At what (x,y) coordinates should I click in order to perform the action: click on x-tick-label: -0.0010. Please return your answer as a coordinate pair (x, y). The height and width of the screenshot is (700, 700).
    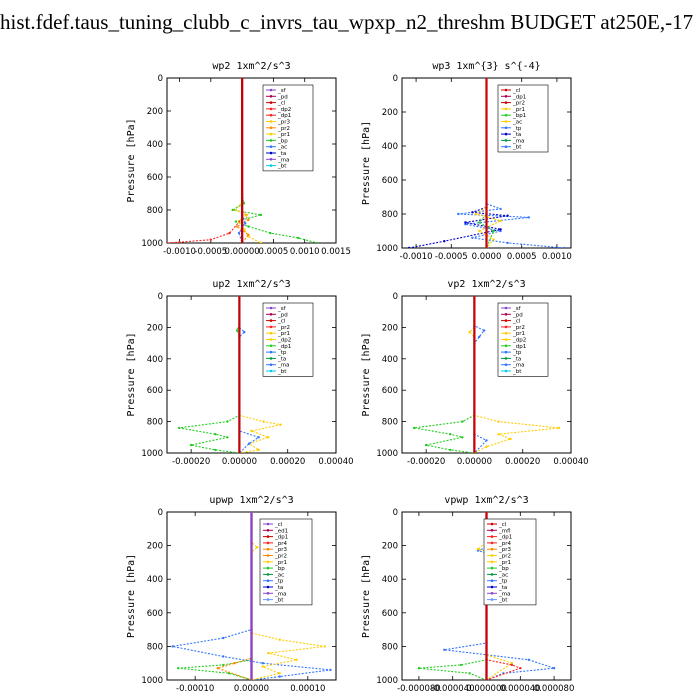
    Looking at the image, I should click on (179, 252).